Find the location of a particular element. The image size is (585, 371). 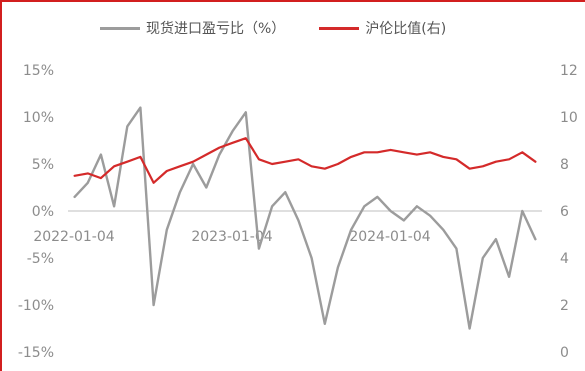

y-left-tick-label: 10% is located at coordinates (38, 118).